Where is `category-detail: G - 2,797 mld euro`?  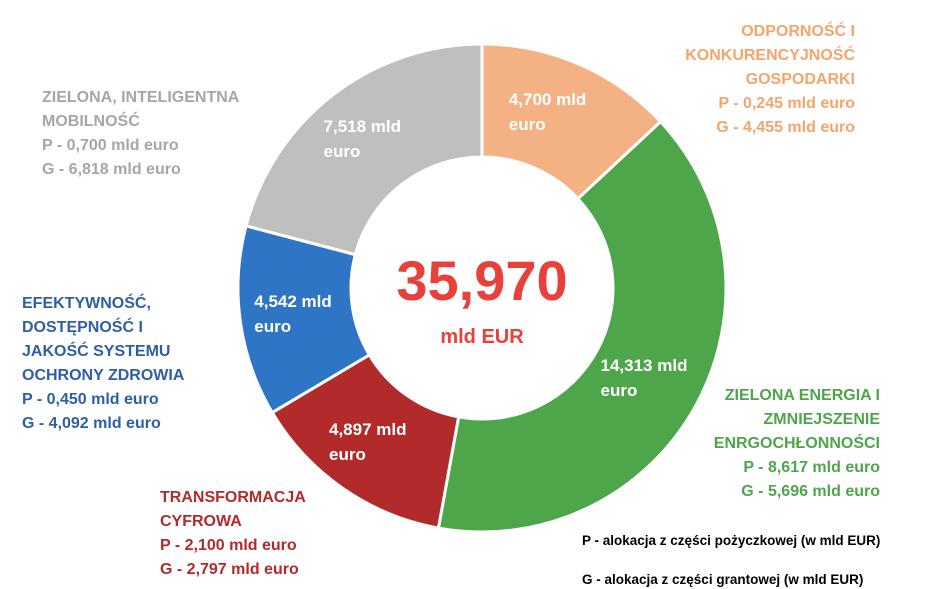 category-detail: G - 2,797 mld euro is located at coordinates (229, 569).